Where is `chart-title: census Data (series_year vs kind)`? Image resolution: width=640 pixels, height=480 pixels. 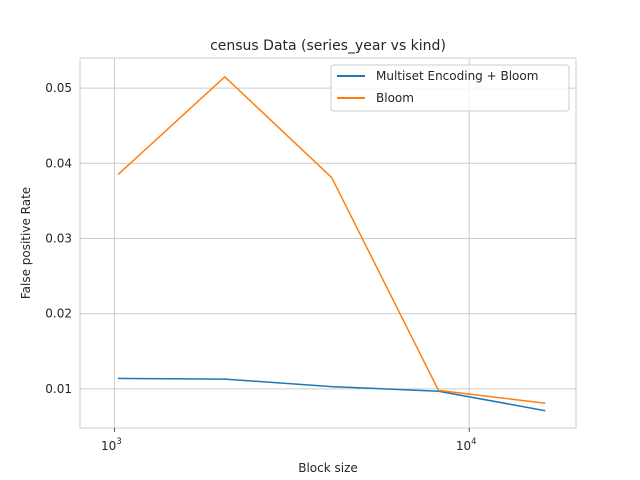
chart-title: census Data (series_year vs kind) is located at coordinates (328, 46).